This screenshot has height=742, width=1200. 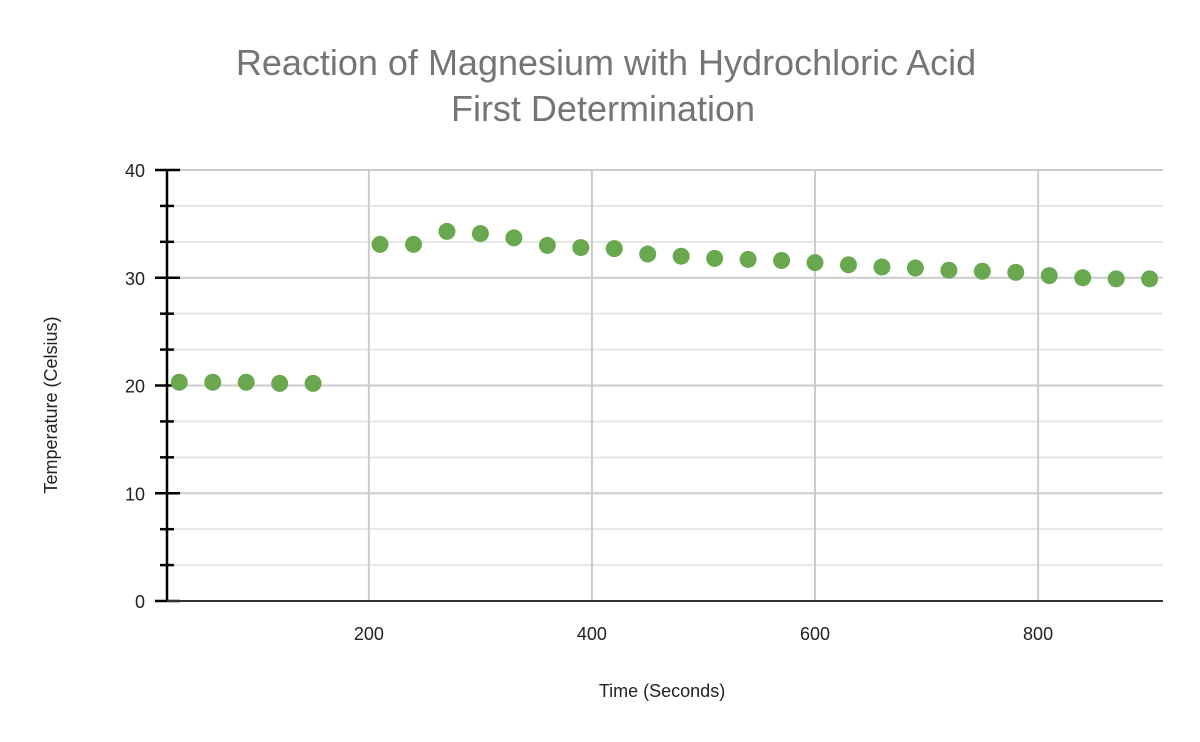 I want to click on x-tick-label: 200, so click(x=369, y=634).